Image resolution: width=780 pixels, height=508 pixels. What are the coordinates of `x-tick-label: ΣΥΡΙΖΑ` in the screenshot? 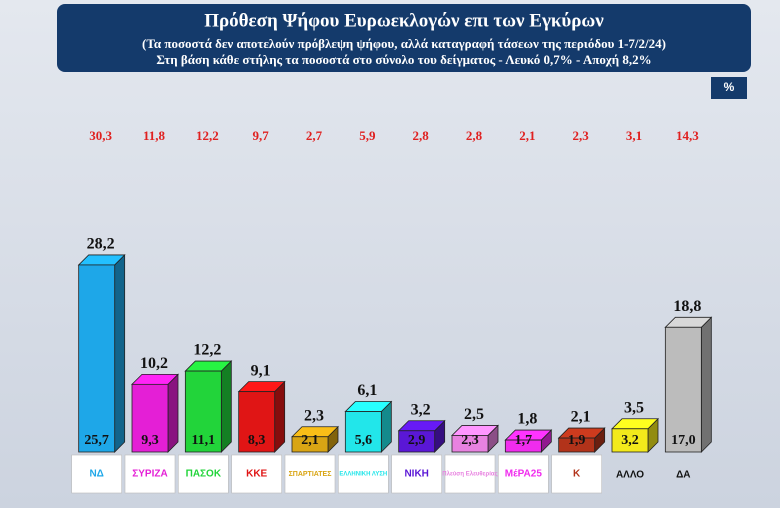 It's located at (149, 474).